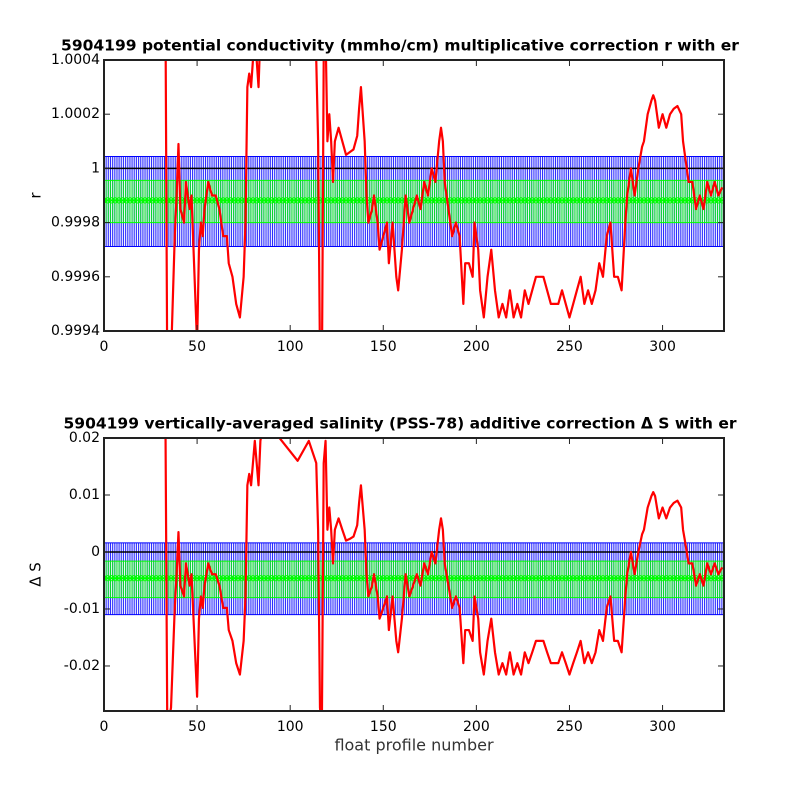  What do you see at coordinates (104, 347) in the screenshot?
I see `x-tick-label: 0` at bounding box center [104, 347].